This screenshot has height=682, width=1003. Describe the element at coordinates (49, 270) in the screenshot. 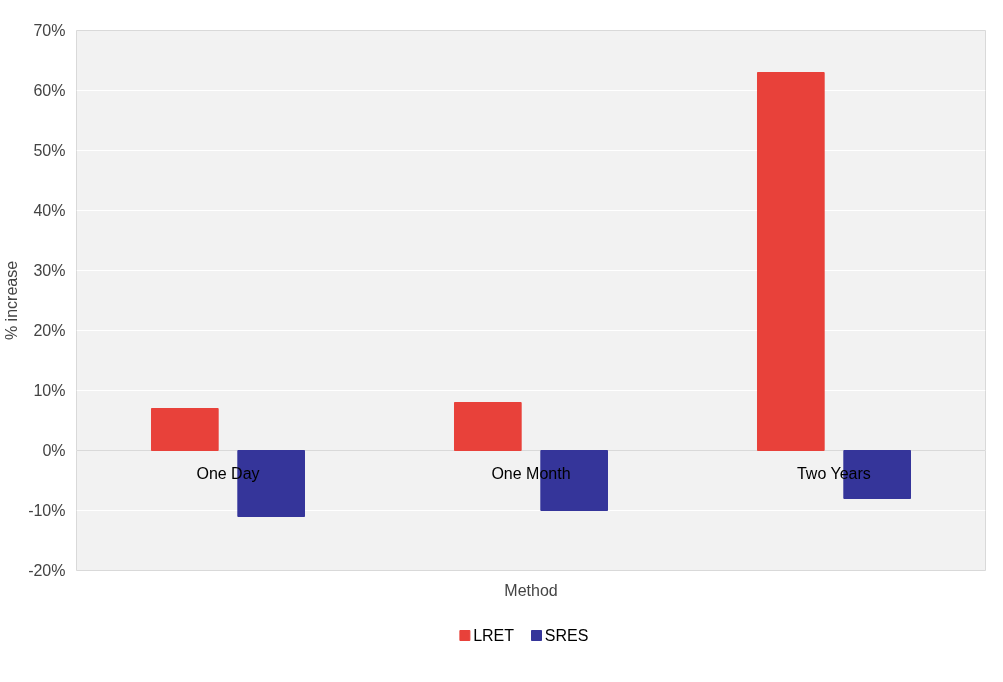

I see `y-tick-label: 30%` at that location.